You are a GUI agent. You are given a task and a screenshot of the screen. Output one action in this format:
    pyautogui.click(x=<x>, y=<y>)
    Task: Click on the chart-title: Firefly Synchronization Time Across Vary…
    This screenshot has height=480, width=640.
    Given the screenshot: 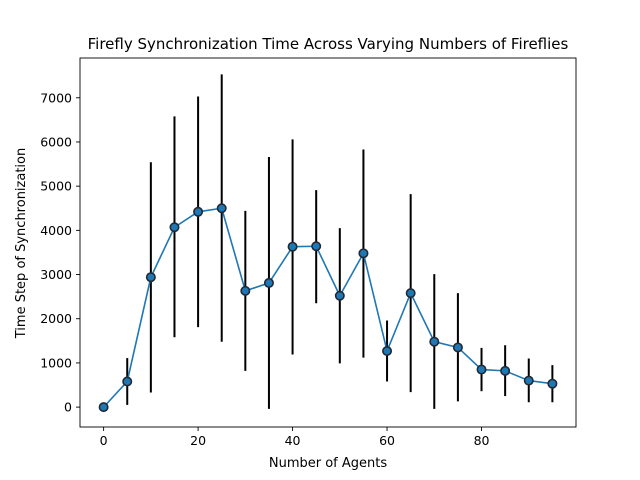 What is the action you would take?
    pyautogui.click(x=328, y=44)
    